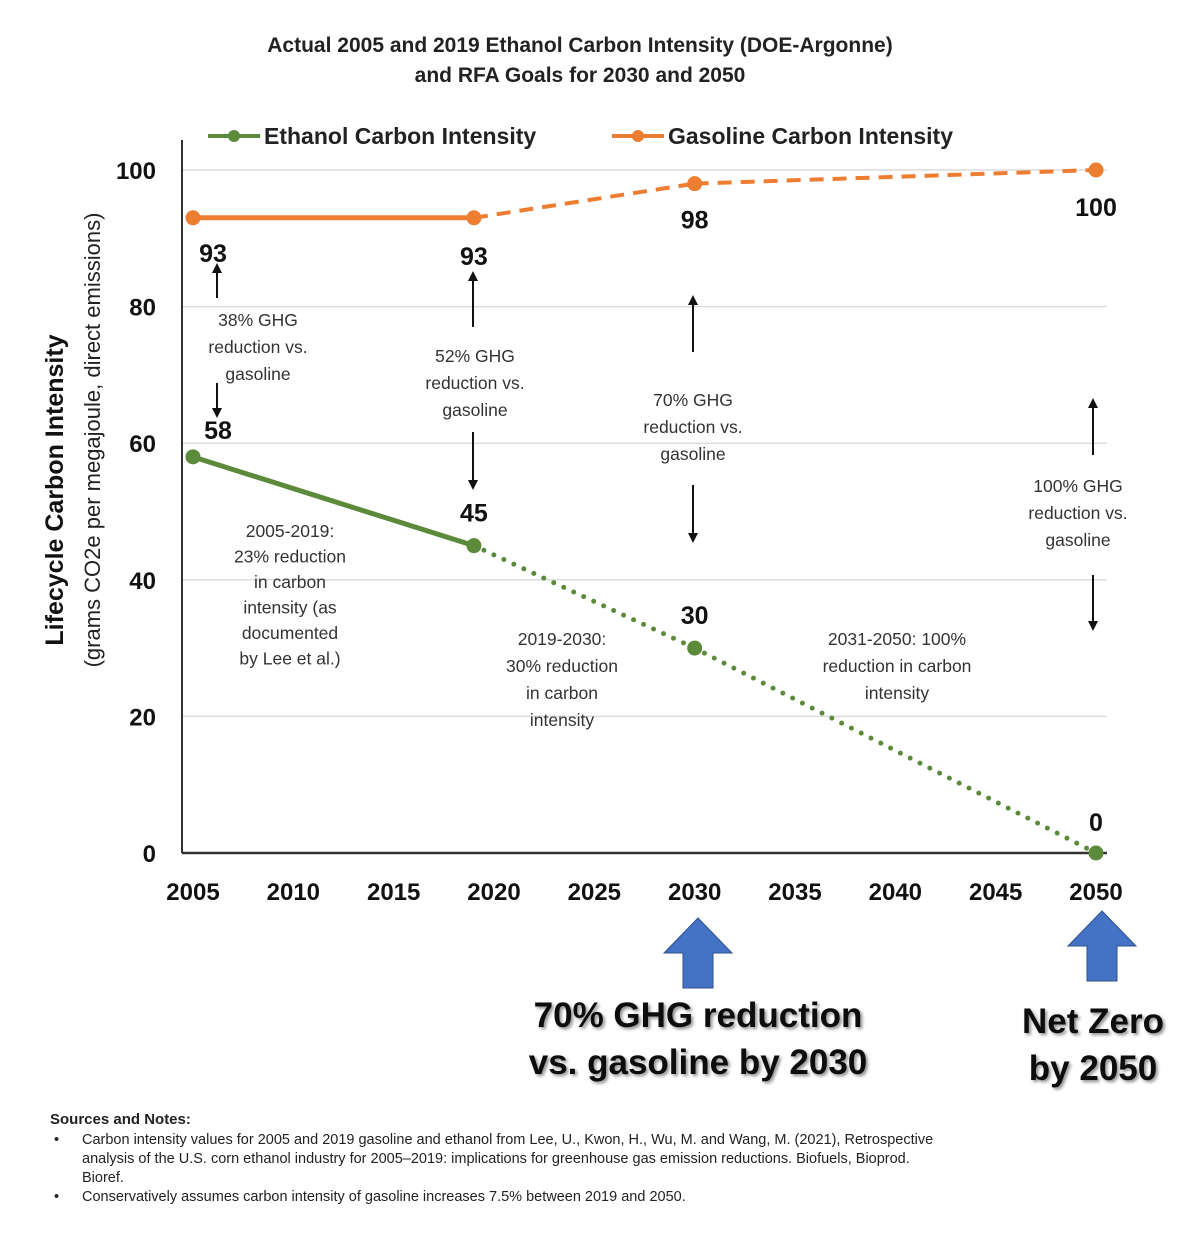 The height and width of the screenshot is (1238, 1200). What do you see at coordinates (290, 531) in the screenshot?
I see `annotation-text: 2005-2019:` at bounding box center [290, 531].